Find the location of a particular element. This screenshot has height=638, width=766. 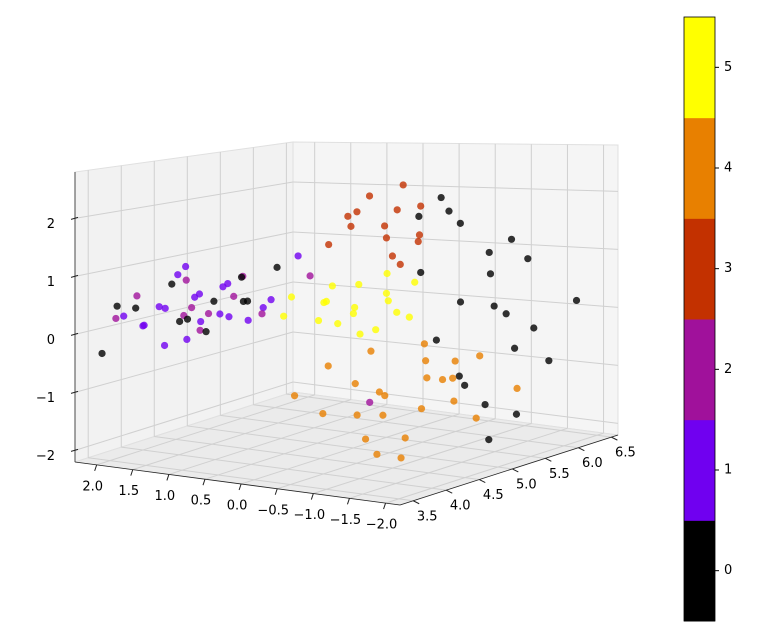

y-tick-label: 2.0 is located at coordinates (92, 486).